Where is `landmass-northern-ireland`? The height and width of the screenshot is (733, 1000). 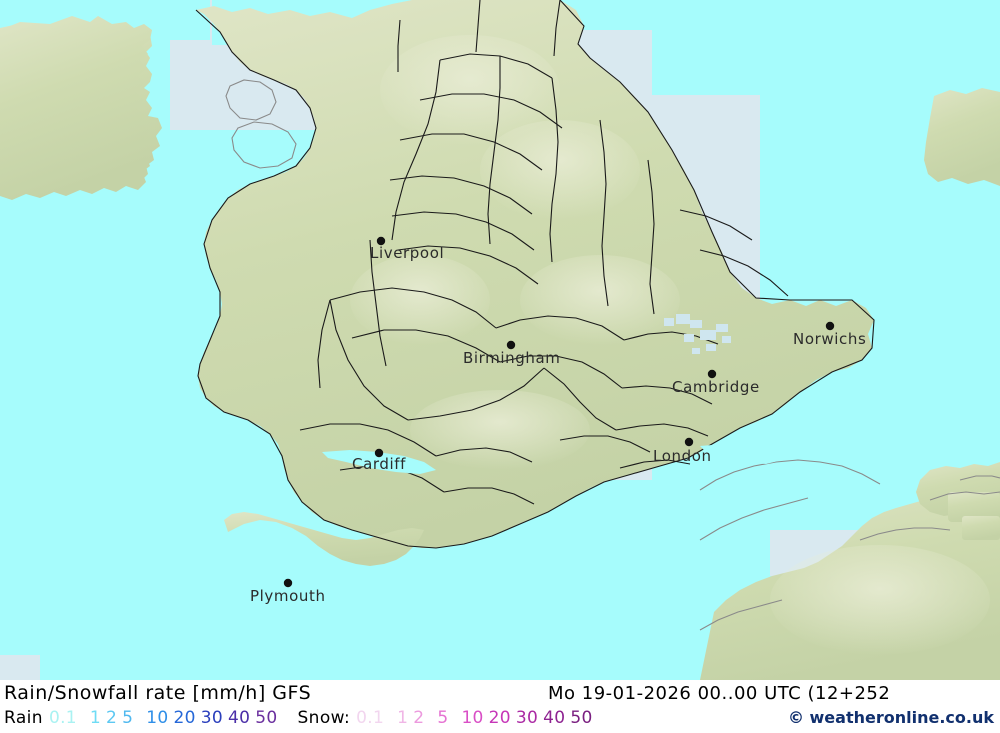 landmass-northern-ireland is located at coordinates (76, 108).